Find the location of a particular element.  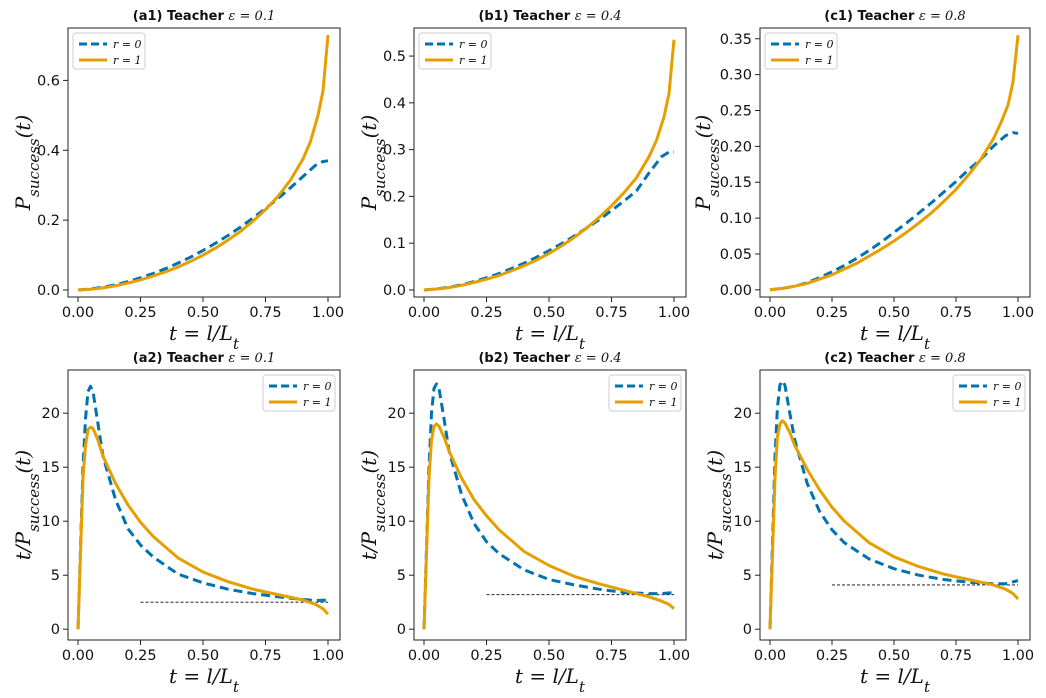

y-tick-label: 0.1 is located at coordinates (394, 244).